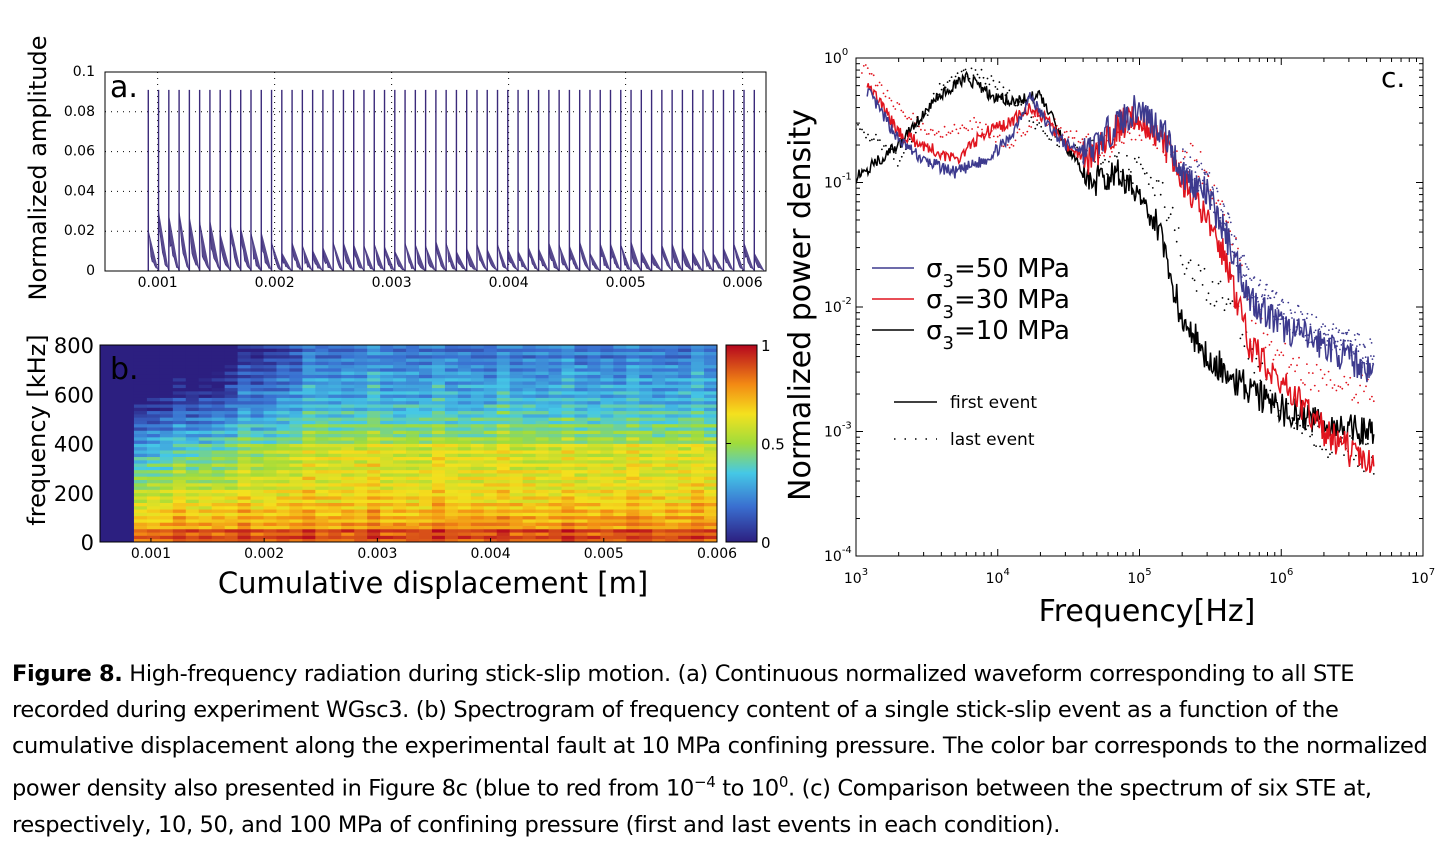 The image size is (1449, 843). What do you see at coordinates (836, 57) in the screenshot?
I see `panel-c-ytick-label: 100` at bounding box center [836, 57].